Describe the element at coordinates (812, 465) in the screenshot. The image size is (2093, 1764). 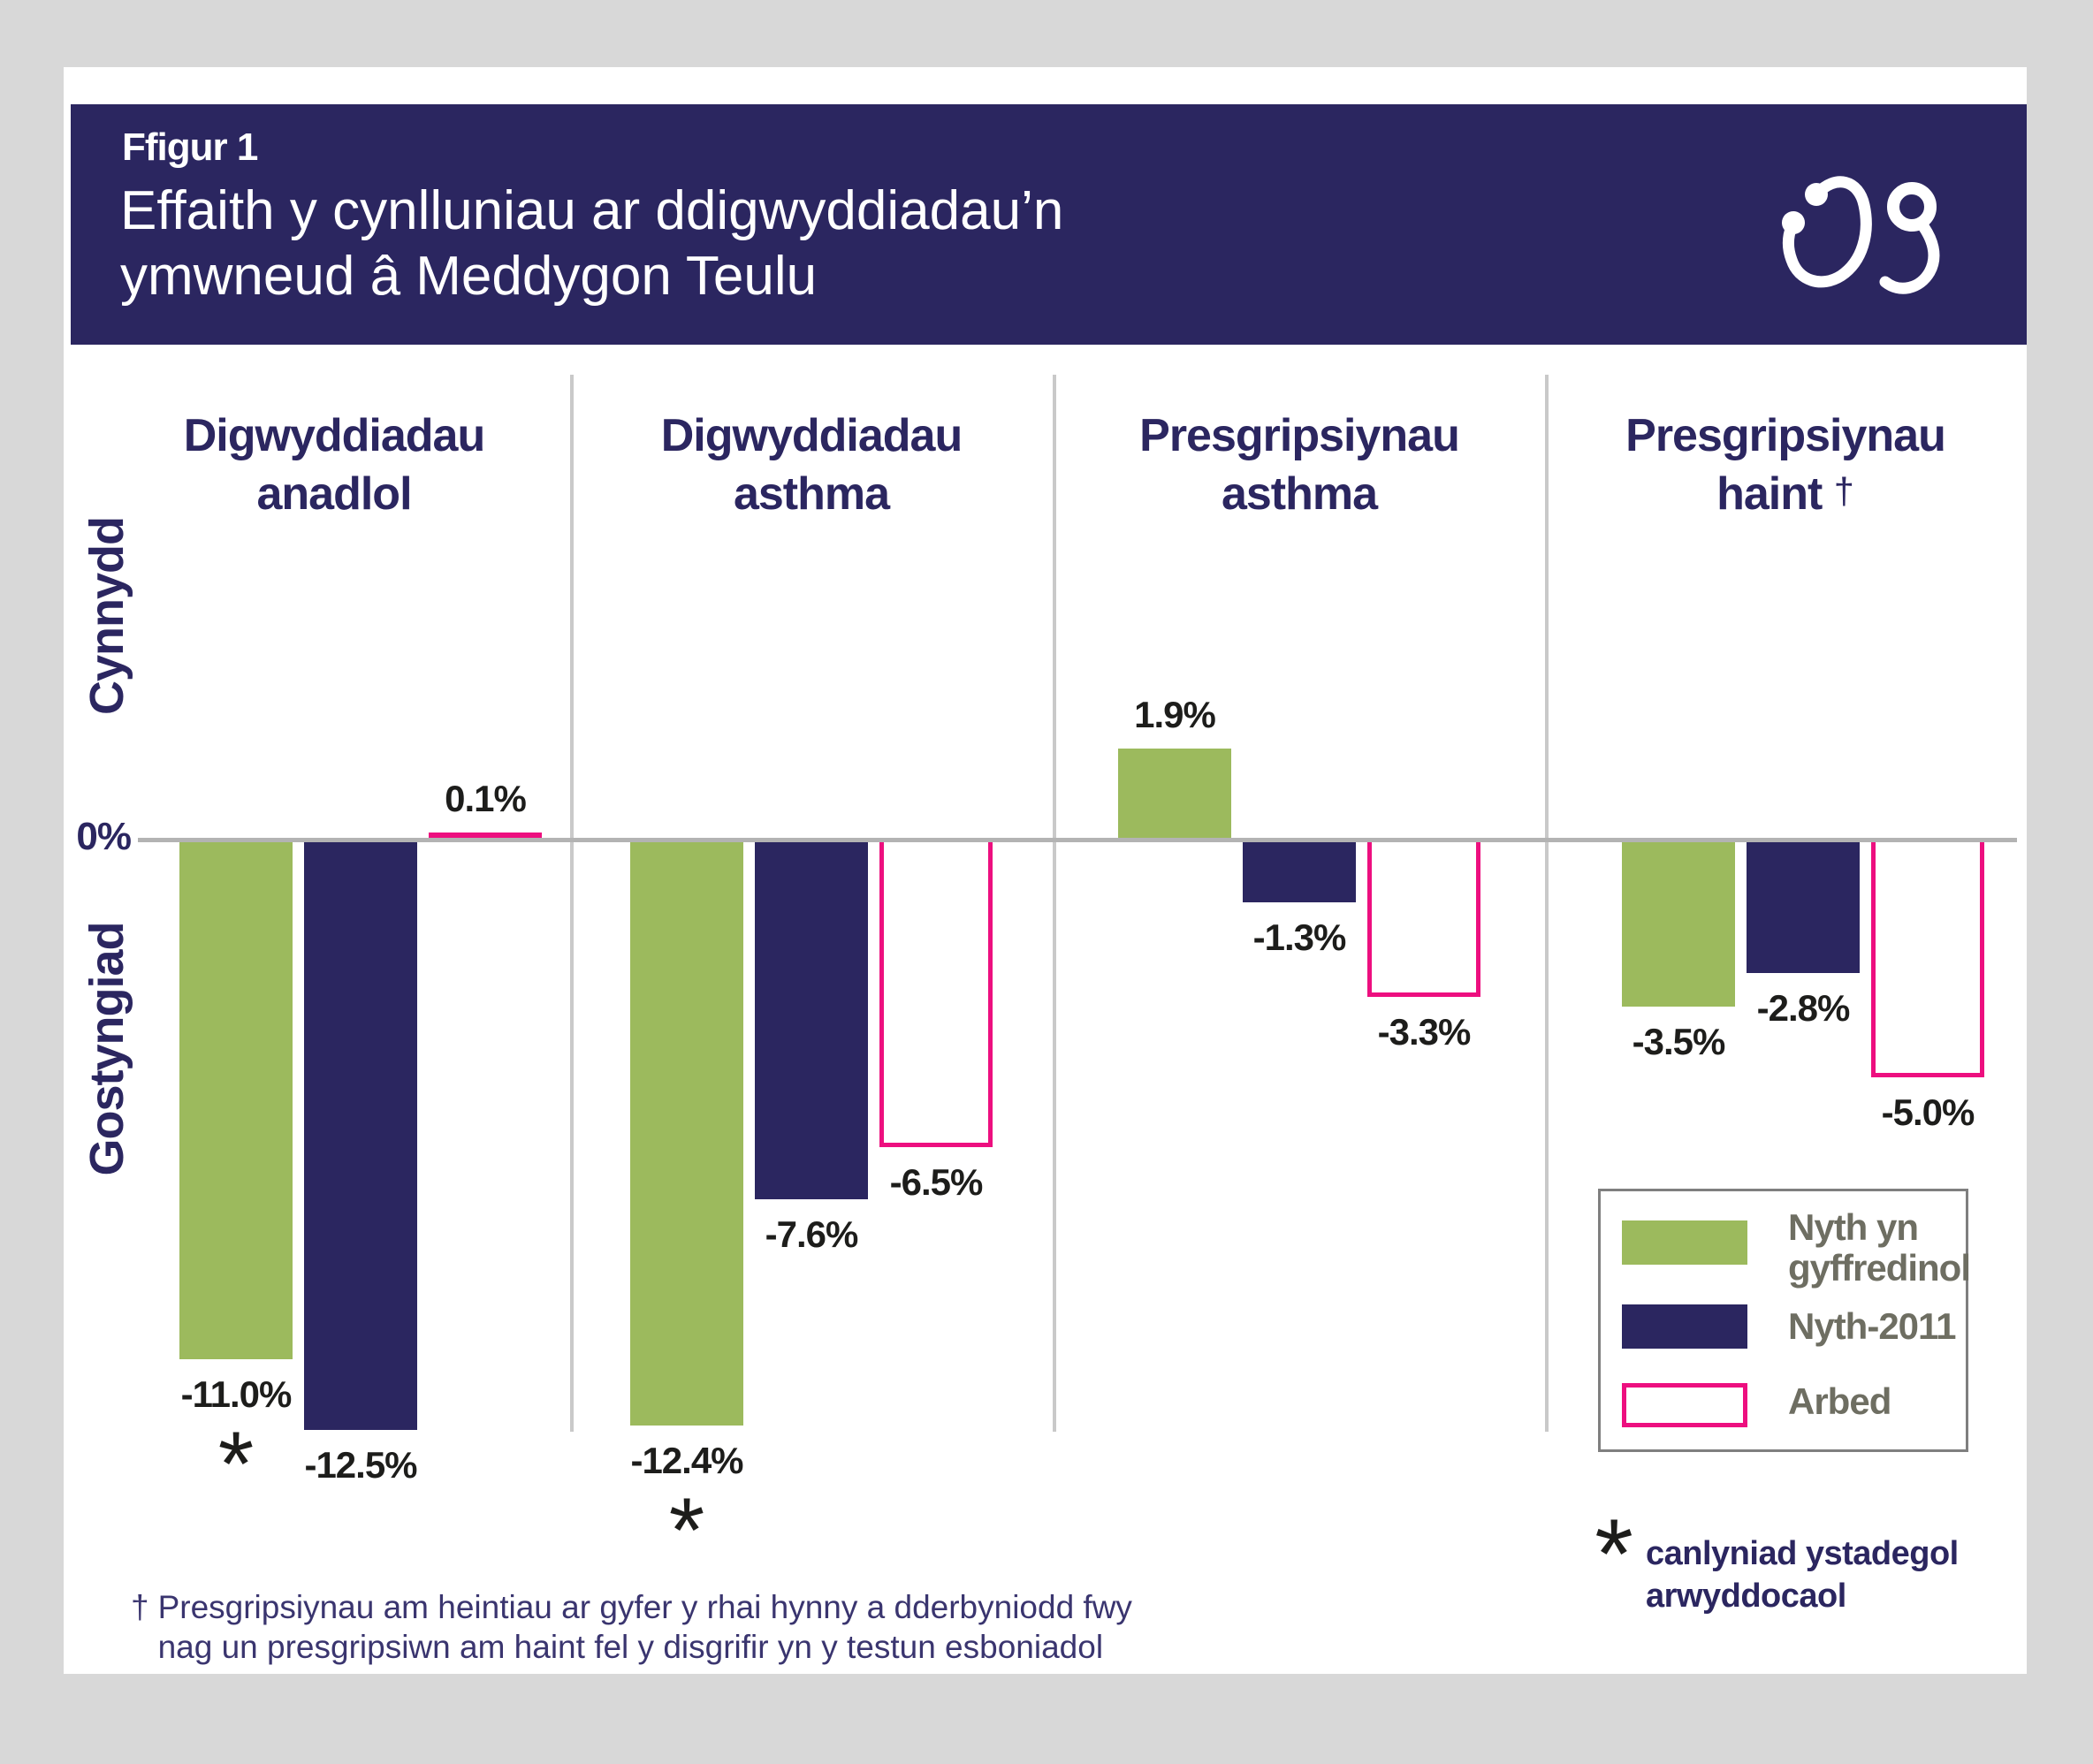
I see `column-header: Digwyddiadau asthma` at that location.